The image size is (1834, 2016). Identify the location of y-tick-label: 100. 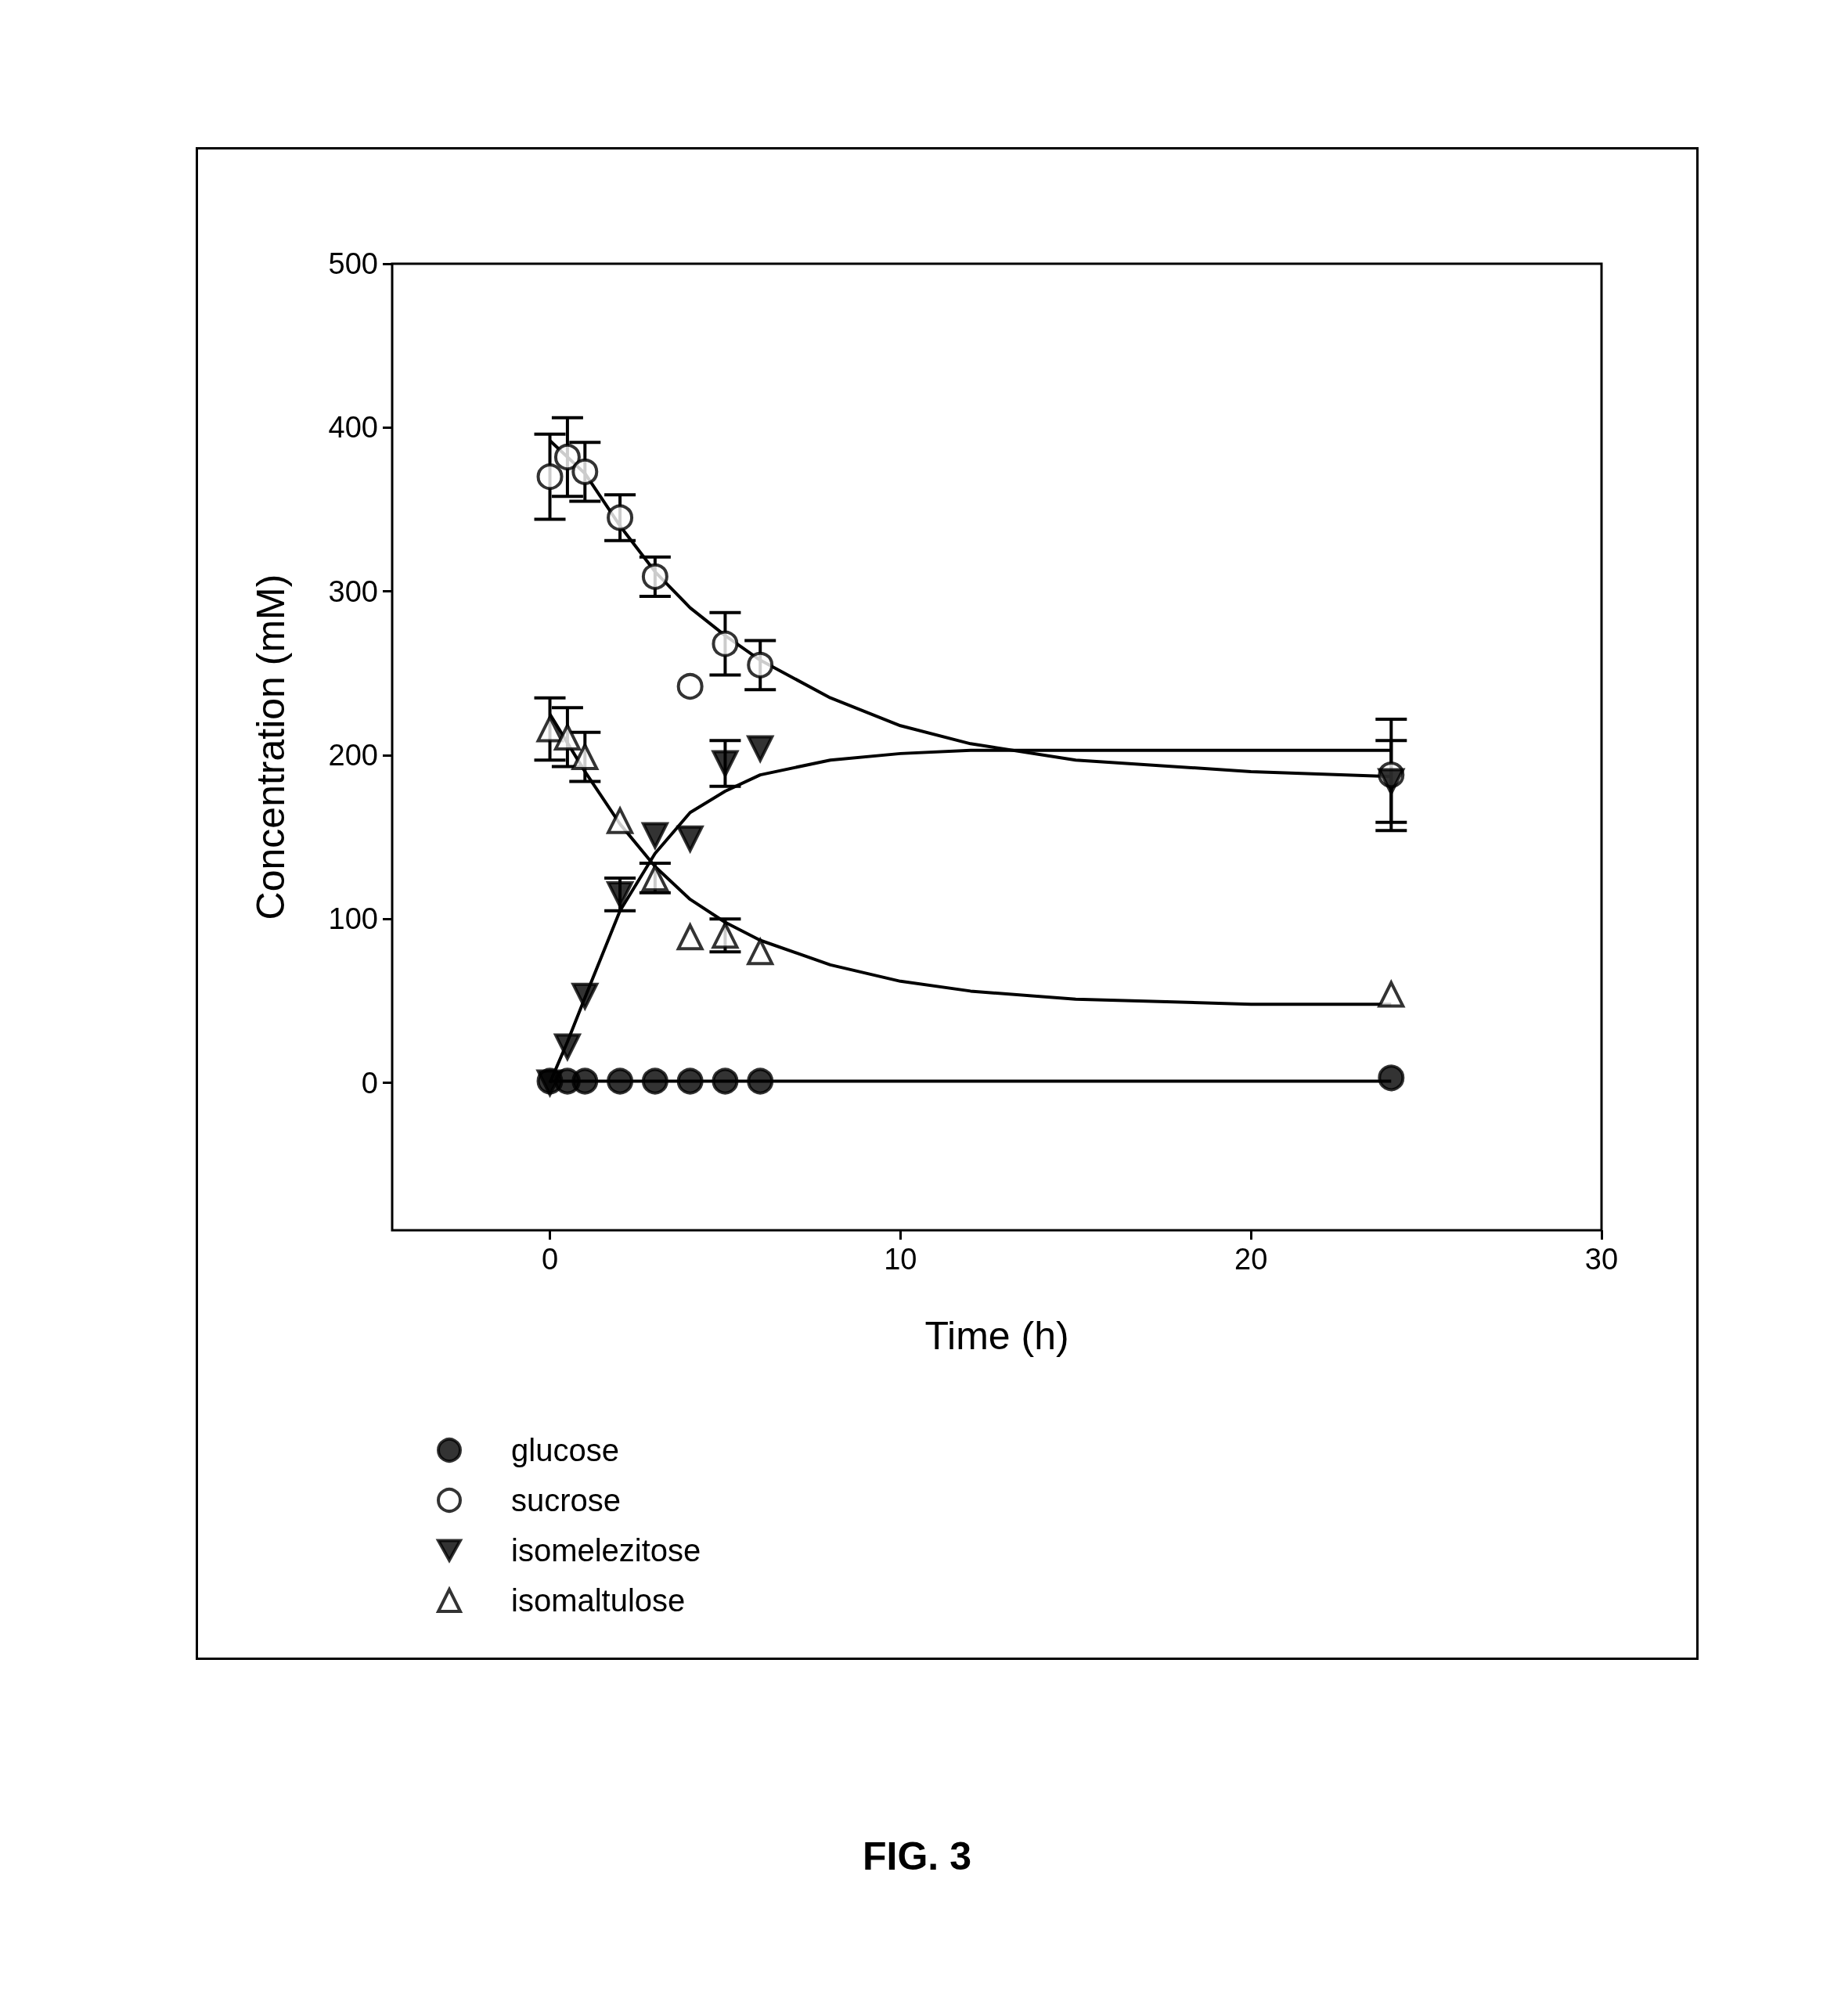
(353, 919).